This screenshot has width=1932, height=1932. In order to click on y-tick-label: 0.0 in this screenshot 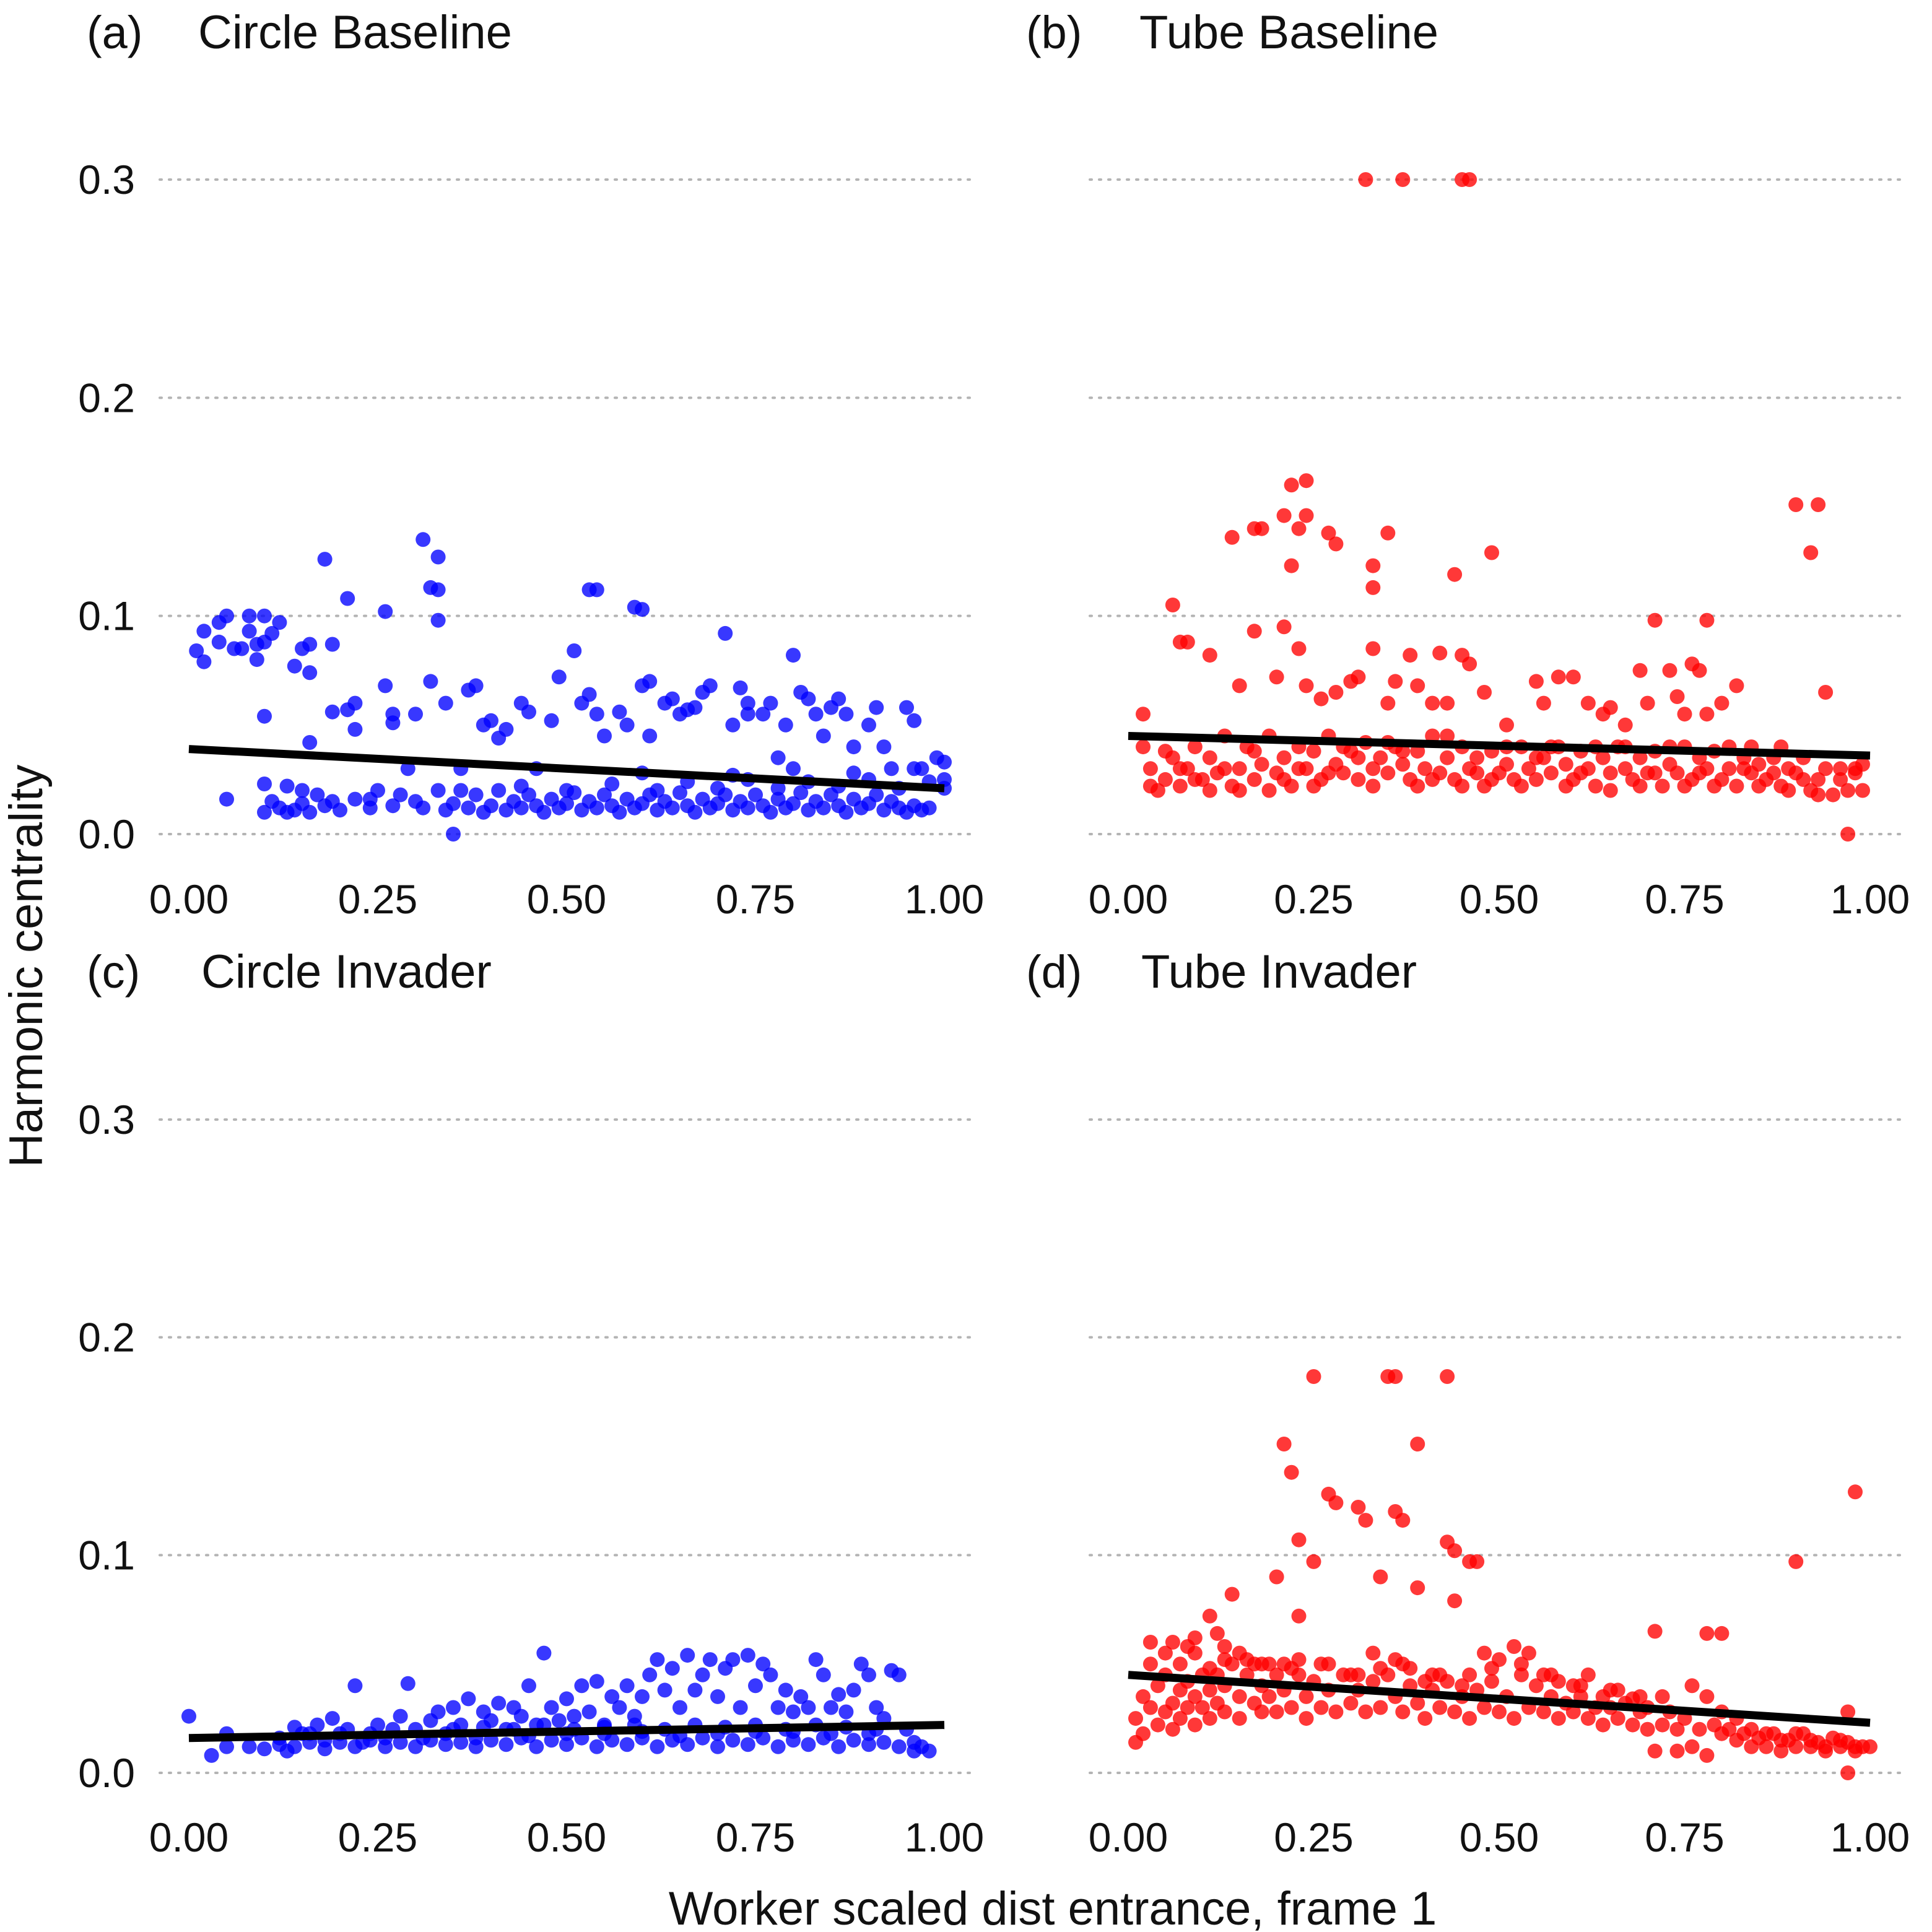, I will do `click(106, 834)`.